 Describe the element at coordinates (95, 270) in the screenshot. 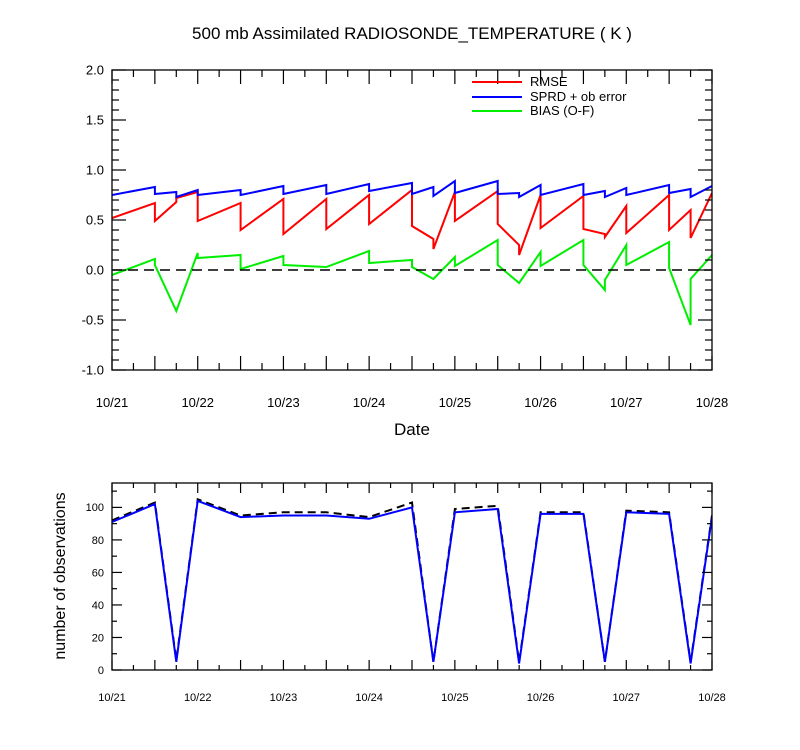

I see `top-y-tick-label: 0.0` at that location.